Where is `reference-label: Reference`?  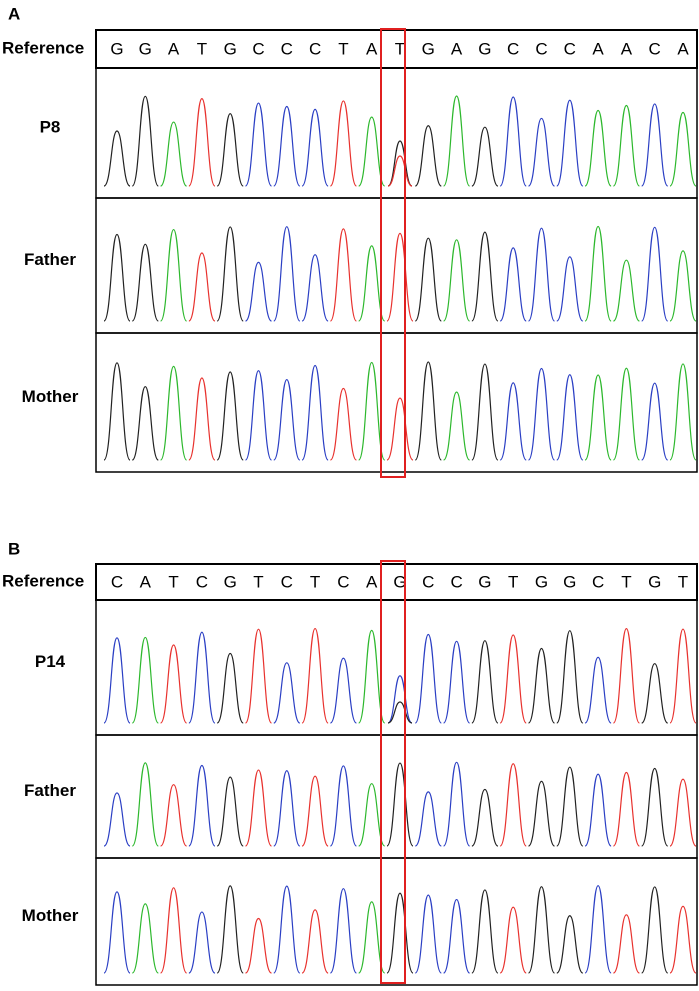 reference-label: Reference is located at coordinates (43, 580).